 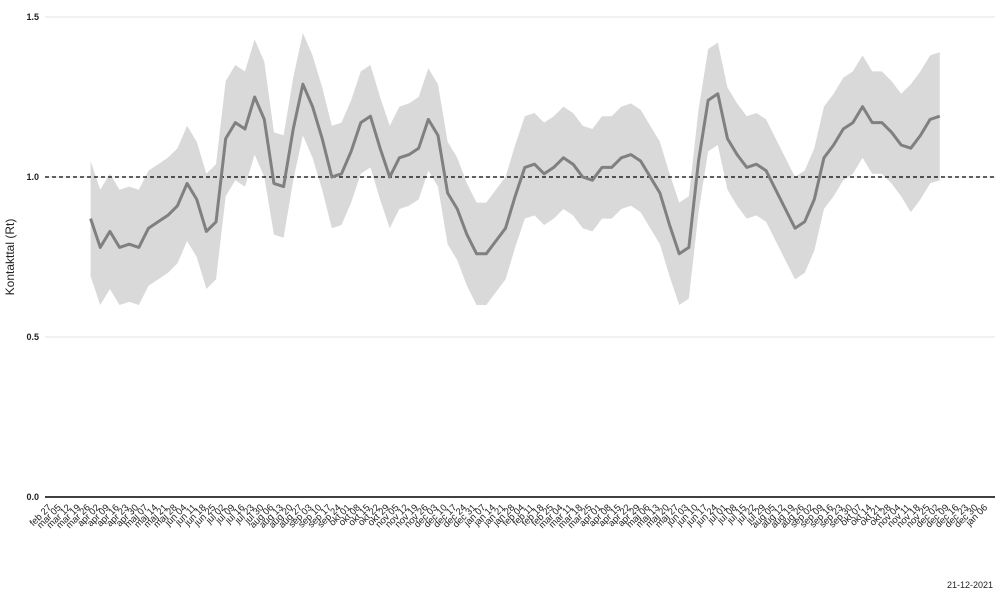 What do you see at coordinates (32, 177) in the screenshot?
I see `y-tick-label: 1.0` at bounding box center [32, 177].